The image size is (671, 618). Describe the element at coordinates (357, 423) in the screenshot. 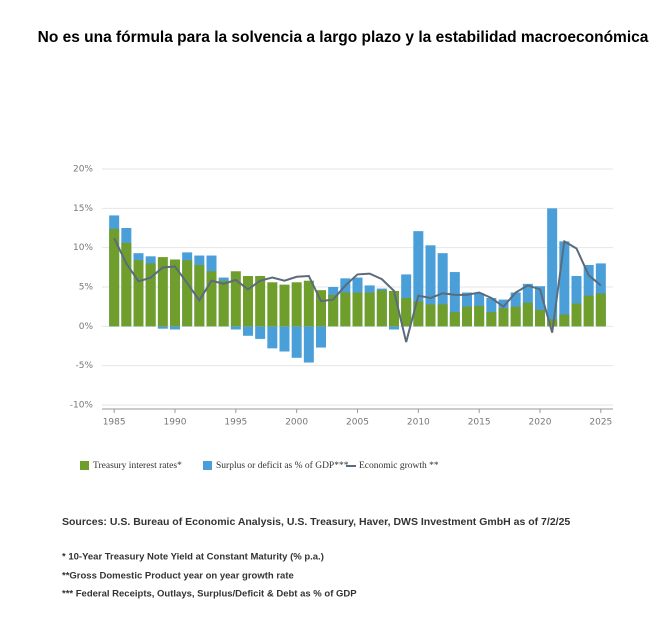

I see `x-tick-label: 2005` at that location.